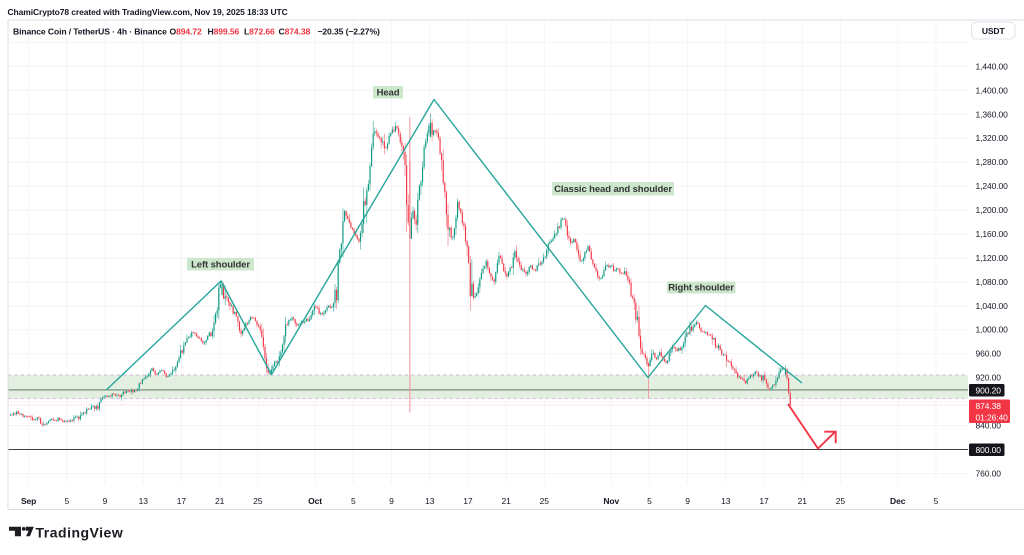 The image size is (1024, 555). I want to click on svg-text: 1,320.00, so click(992, 138).